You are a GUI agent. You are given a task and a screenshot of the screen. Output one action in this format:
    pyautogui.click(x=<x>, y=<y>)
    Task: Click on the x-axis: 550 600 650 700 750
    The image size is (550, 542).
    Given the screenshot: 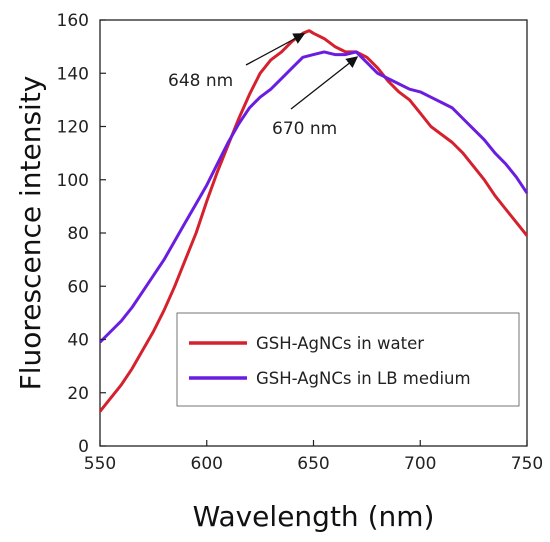 What is the action you would take?
    pyautogui.click(x=313, y=457)
    